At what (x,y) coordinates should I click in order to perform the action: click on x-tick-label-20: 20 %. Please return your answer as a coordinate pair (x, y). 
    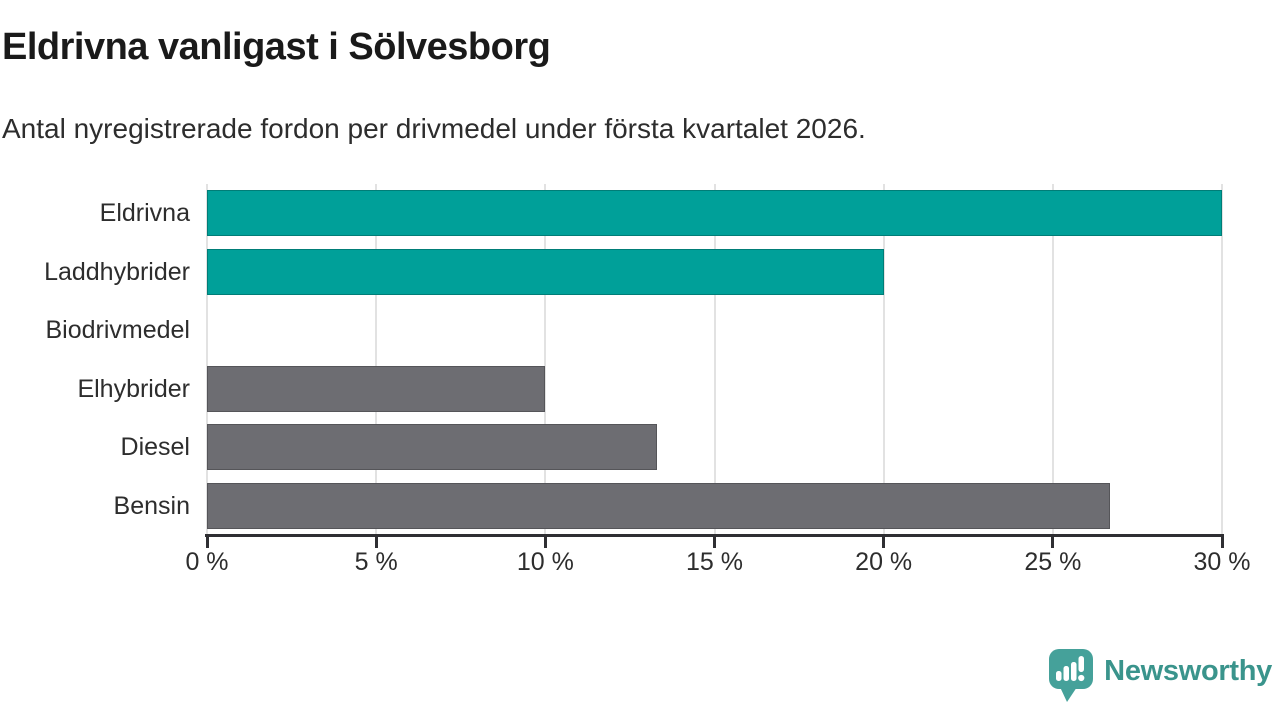
    Looking at the image, I should click on (884, 562).